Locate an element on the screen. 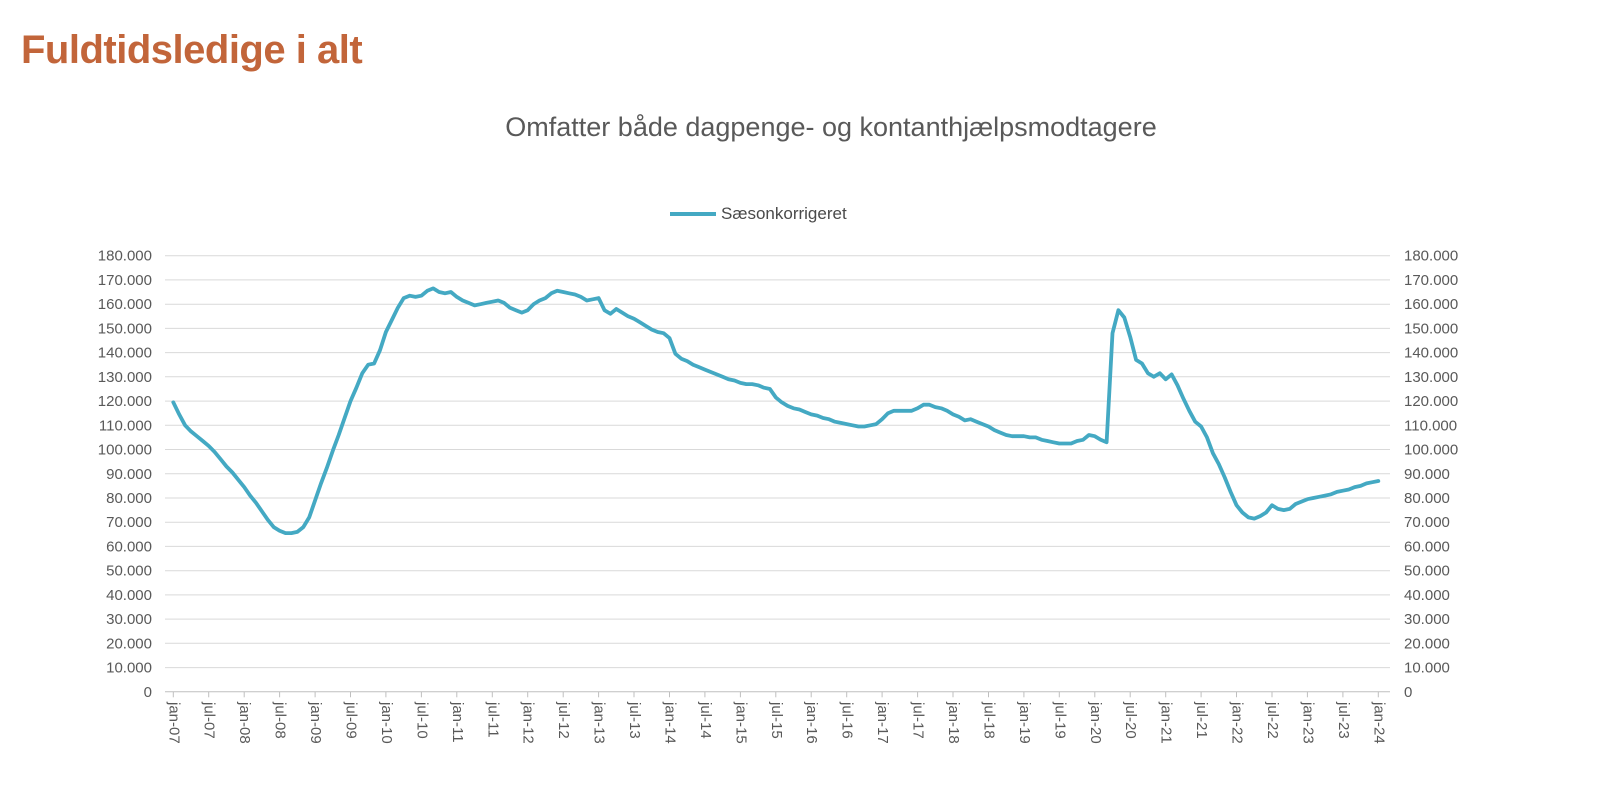 The width and height of the screenshot is (1600, 800). x-axis-label: jan-17 is located at coordinates (882, 722).